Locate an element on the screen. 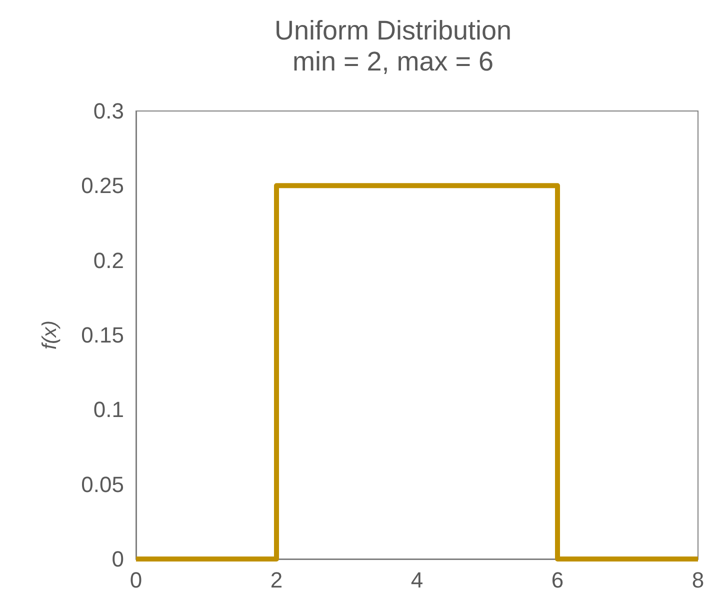  y-tick-label: 0.2 is located at coordinates (108, 260).